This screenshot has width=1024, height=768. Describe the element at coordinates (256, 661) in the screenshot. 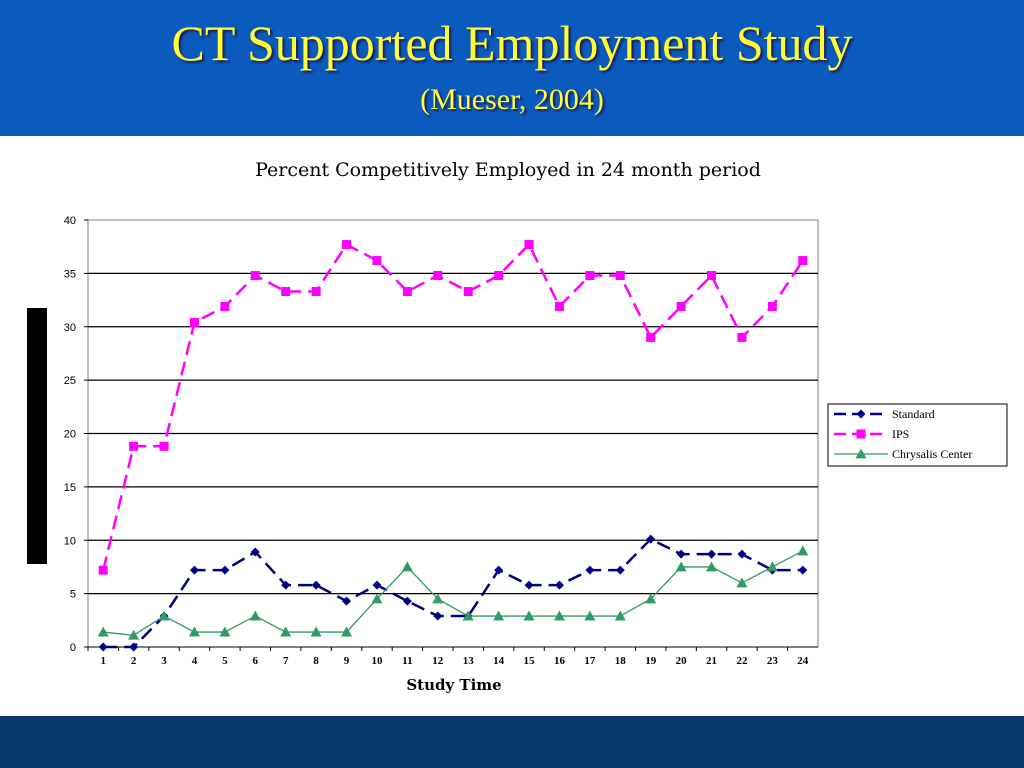

I see `x-tick-label: 6` at that location.